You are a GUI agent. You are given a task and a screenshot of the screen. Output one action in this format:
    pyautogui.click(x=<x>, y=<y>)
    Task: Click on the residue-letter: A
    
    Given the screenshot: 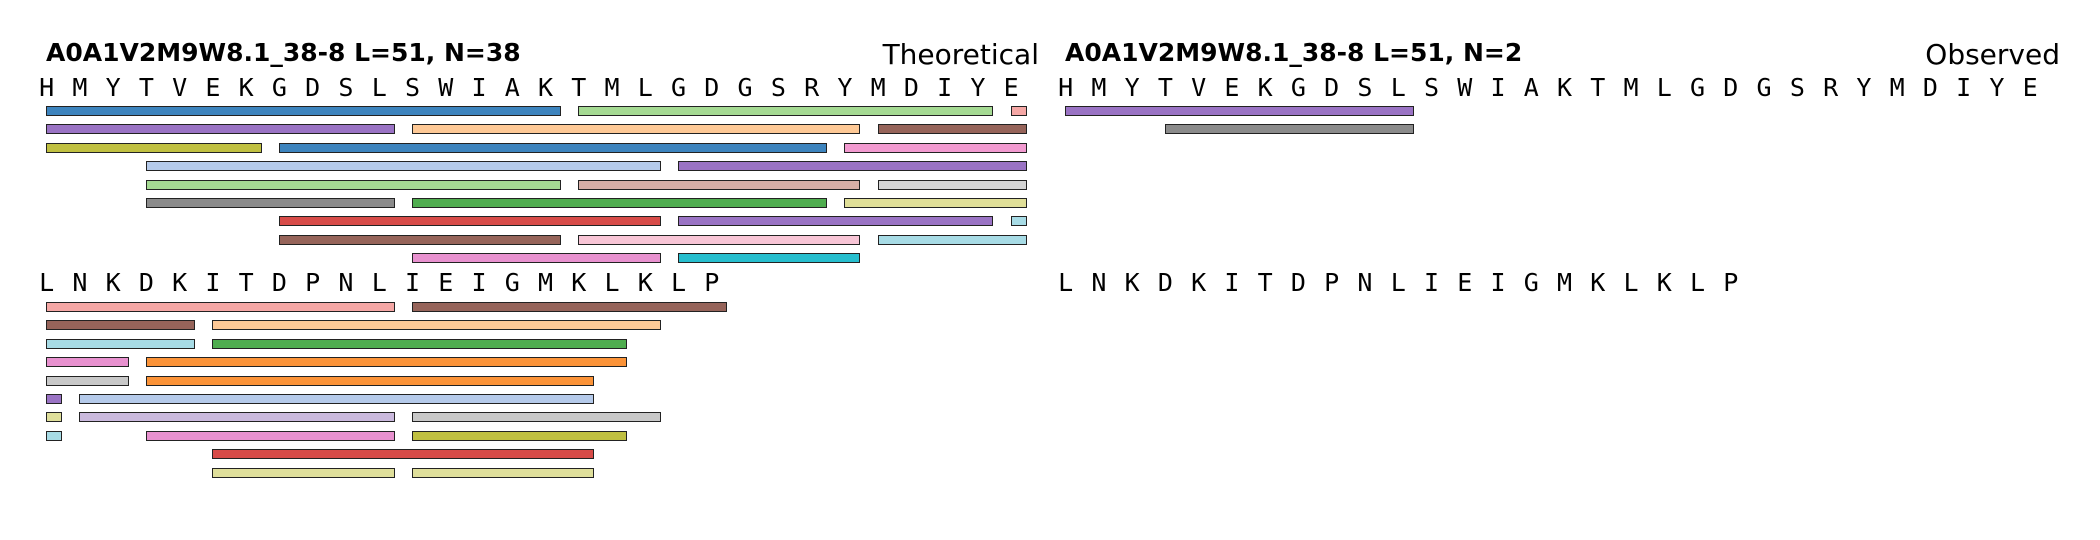 What is the action you would take?
    pyautogui.click(x=512, y=87)
    